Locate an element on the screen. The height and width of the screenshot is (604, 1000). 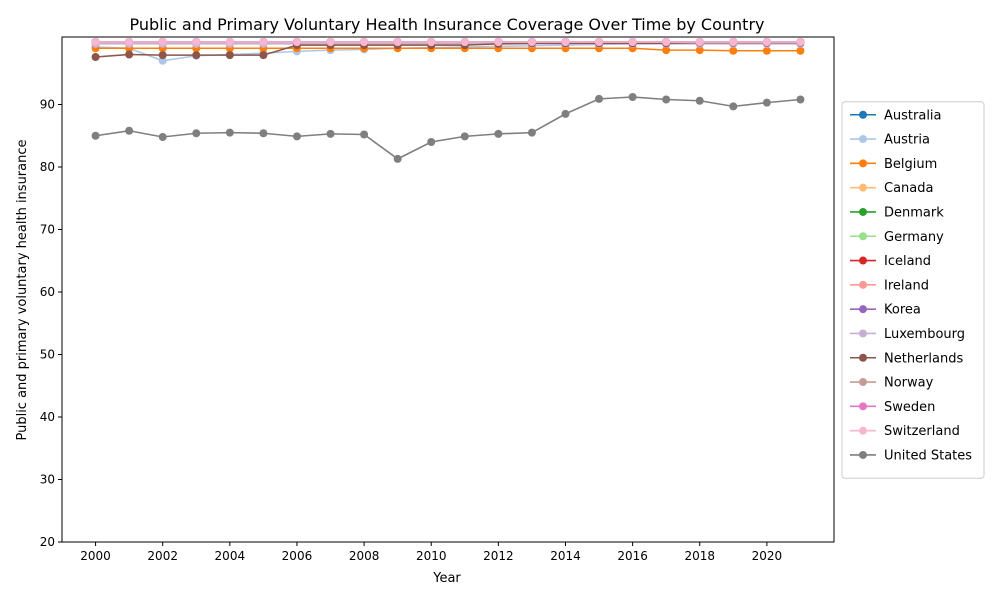
legend-label: Belgium is located at coordinates (910, 164).